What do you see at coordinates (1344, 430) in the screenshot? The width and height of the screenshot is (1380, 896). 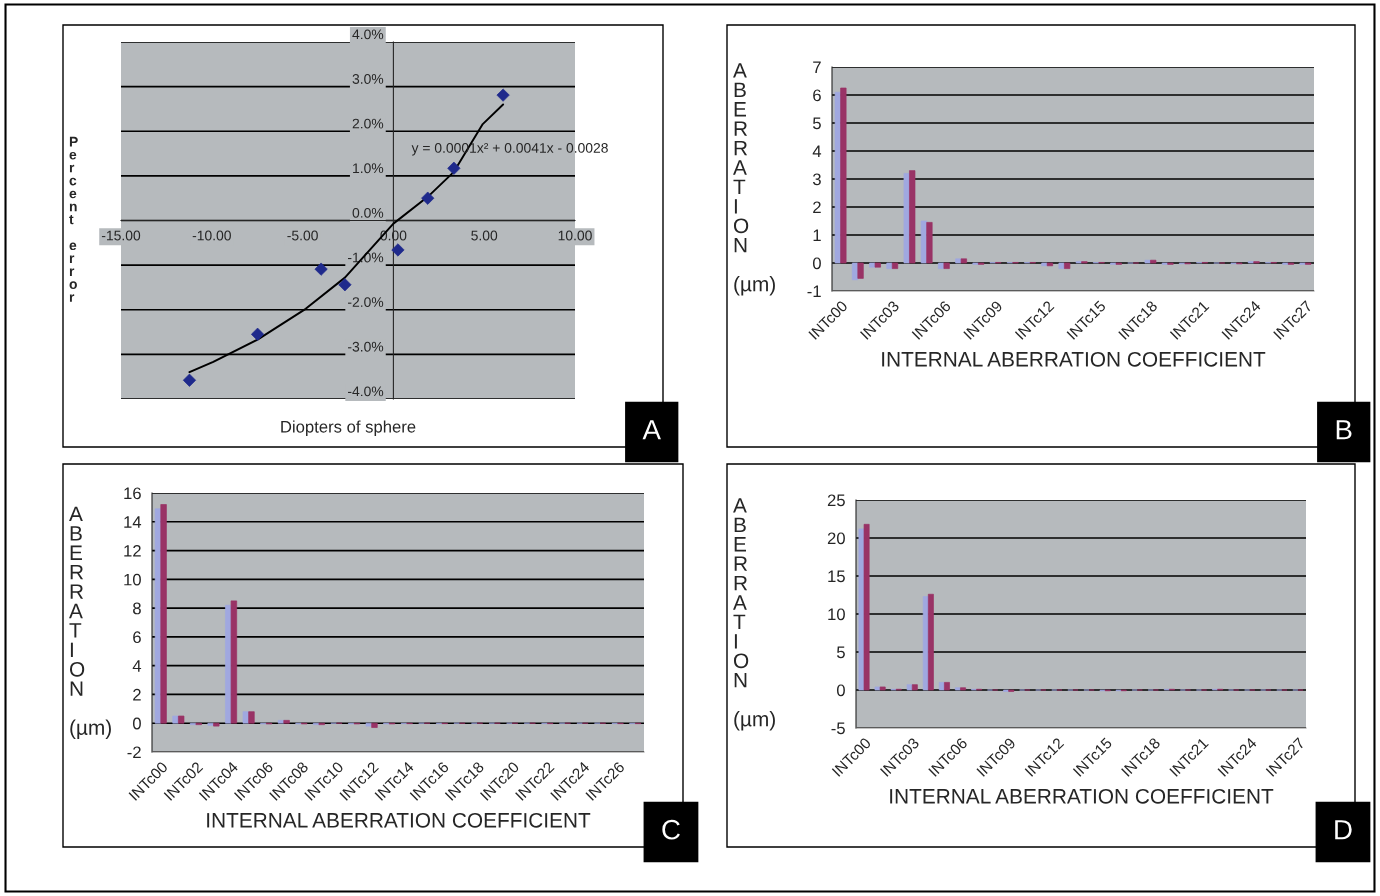 I see `text: B` at bounding box center [1344, 430].